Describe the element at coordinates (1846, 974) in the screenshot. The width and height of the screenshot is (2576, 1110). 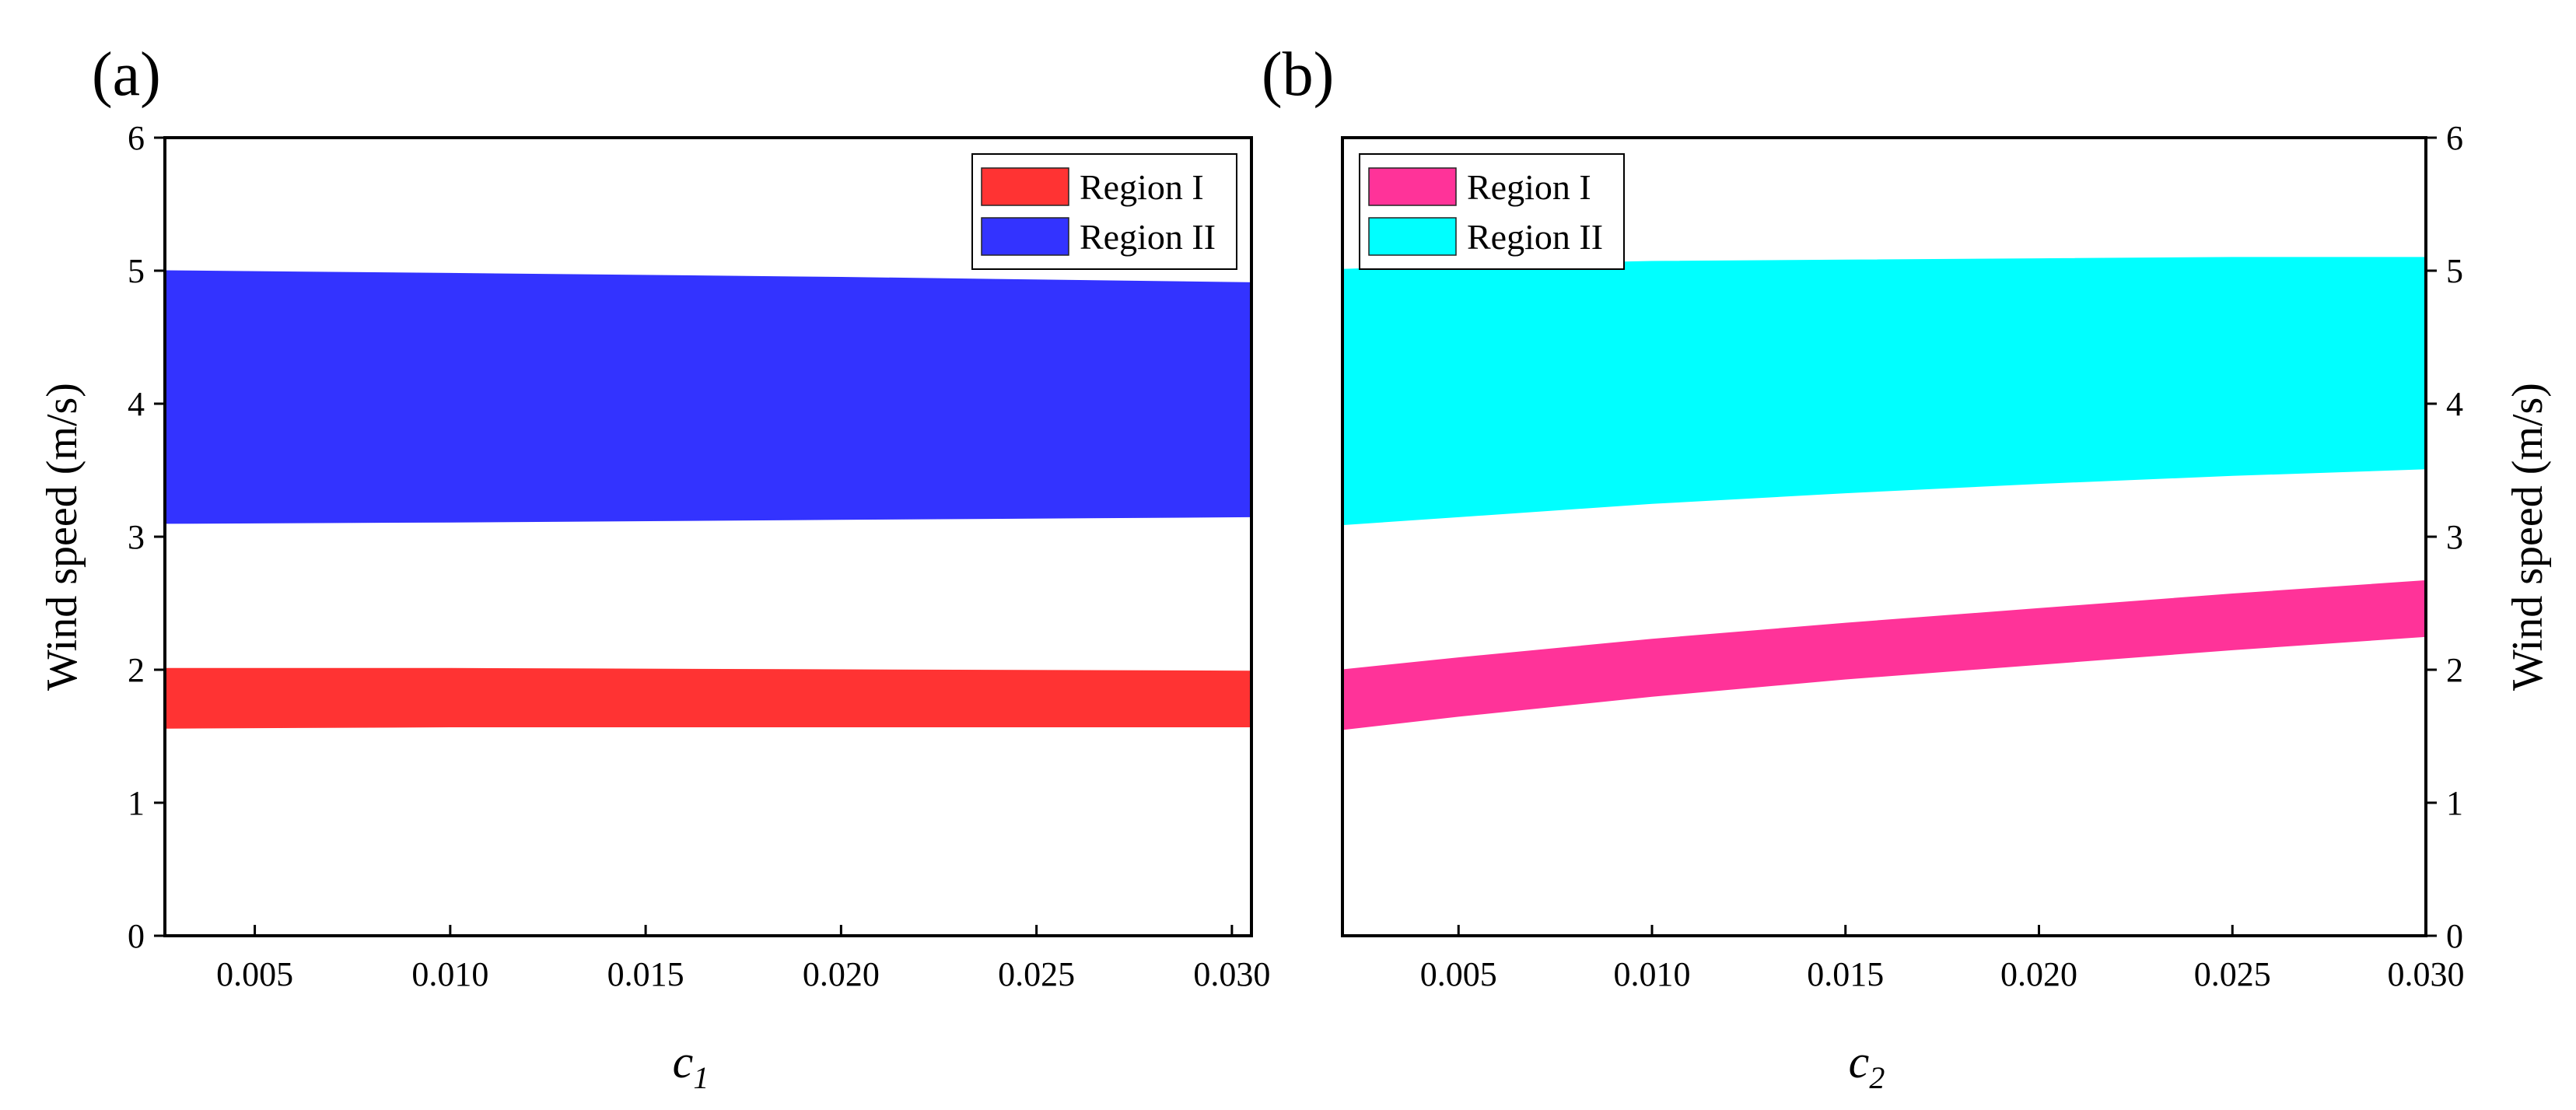
I see `panel-b-x-tick-label: 0.015` at that location.